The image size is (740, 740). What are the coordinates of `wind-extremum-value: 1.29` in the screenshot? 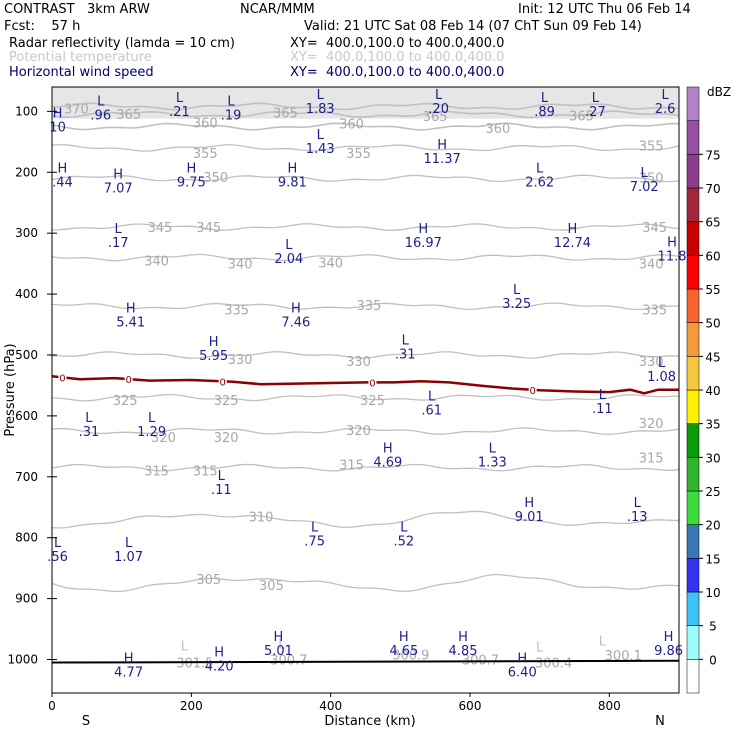 It's located at (151, 432).